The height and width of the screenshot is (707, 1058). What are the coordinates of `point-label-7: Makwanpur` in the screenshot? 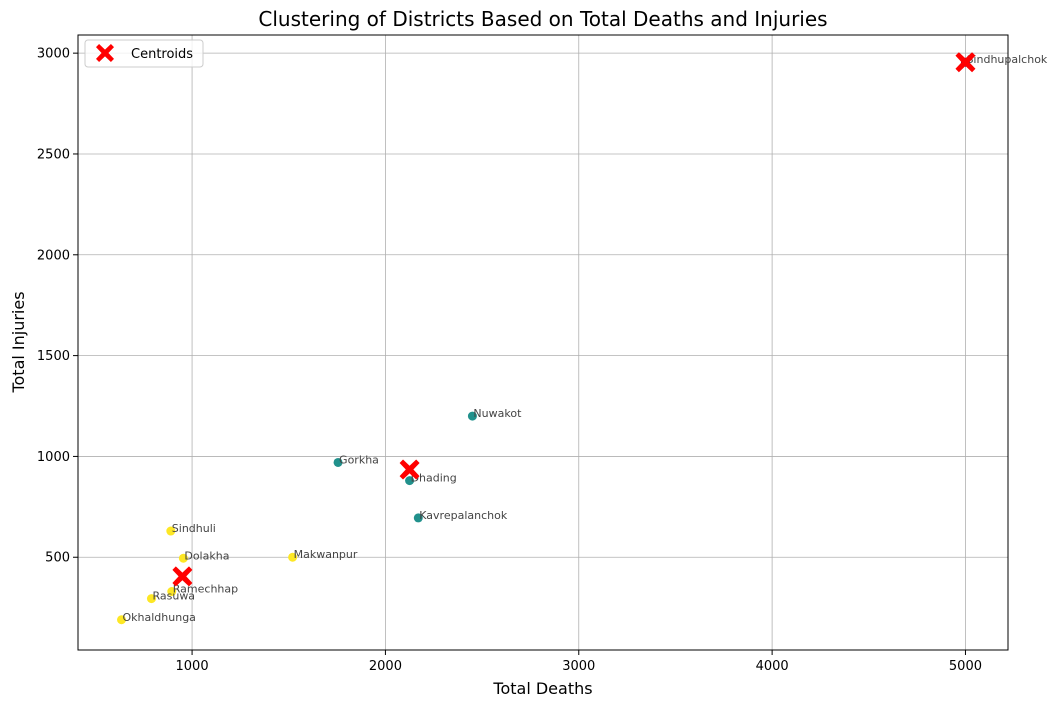 It's located at (326, 554).